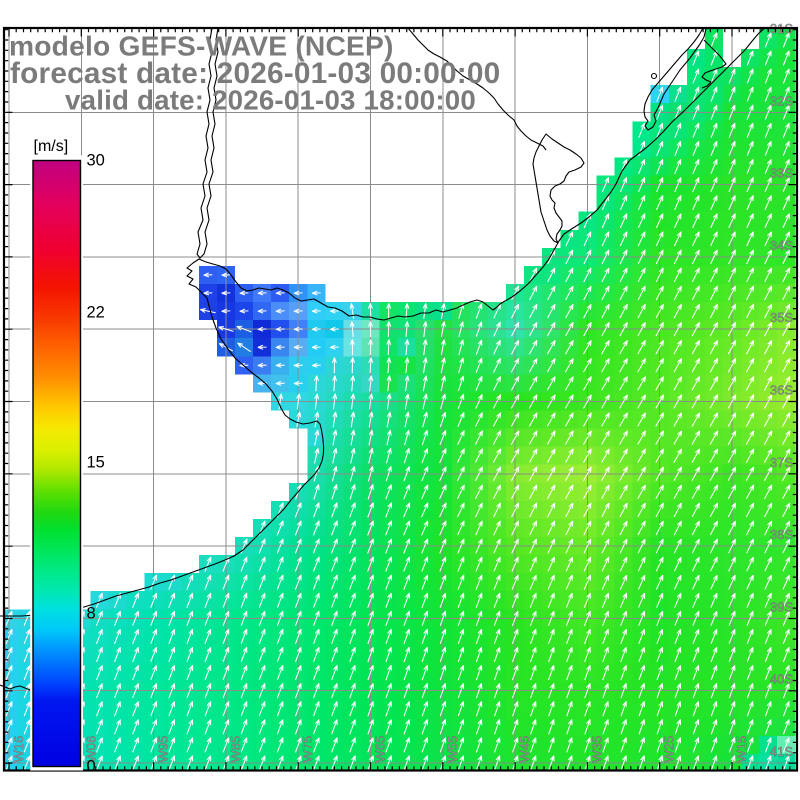 This screenshot has width=800, height=800. Describe the element at coordinates (524, 749) in the screenshot. I see `svg-text: W45` at that location.